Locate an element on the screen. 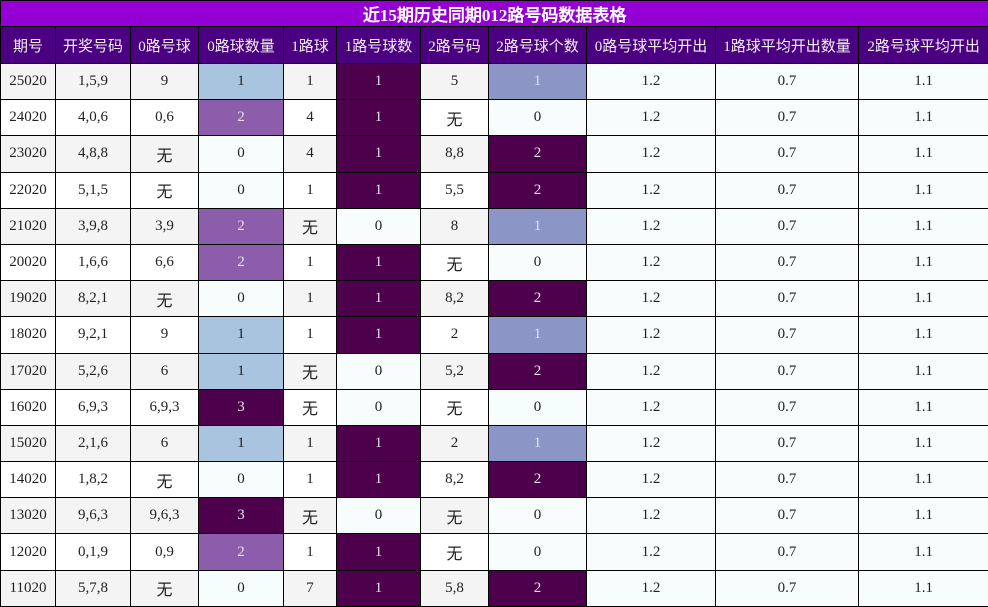 Image resolution: width=988 pixels, height=607 pixels. cell-route2-balls: 8,2 is located at coordinates (454, 299).